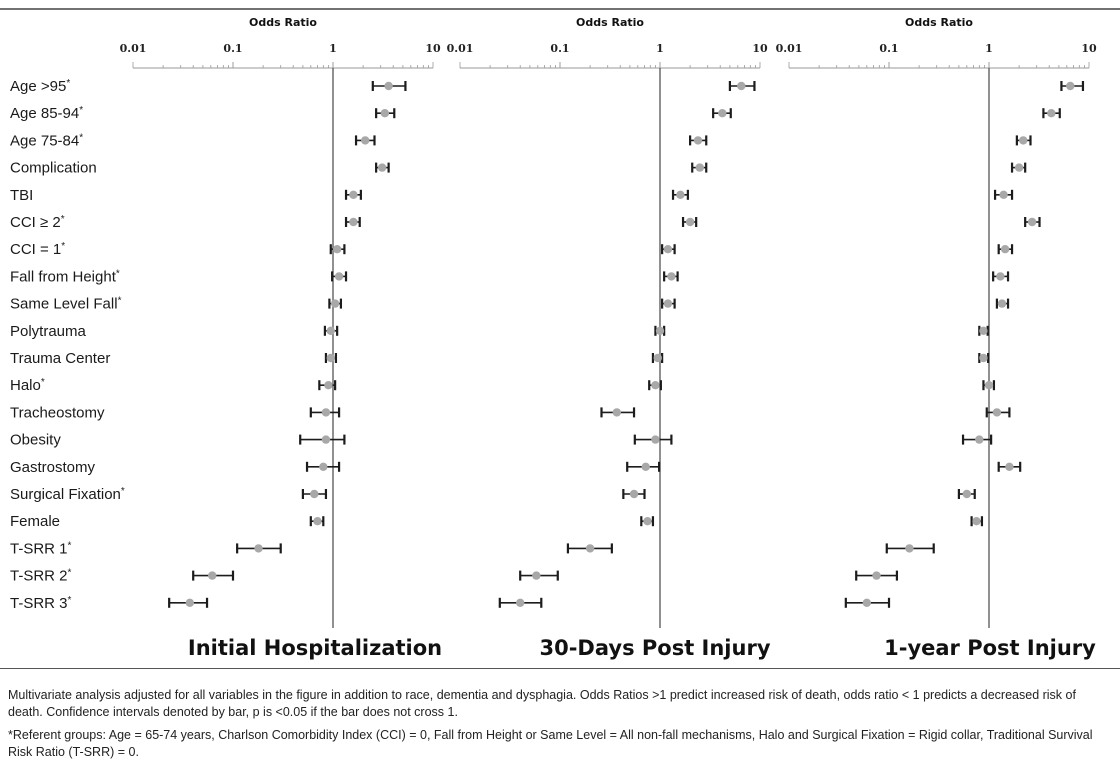  I want to click on row-label-t-srr-2: T-SRR 2*, so click(41, 576).